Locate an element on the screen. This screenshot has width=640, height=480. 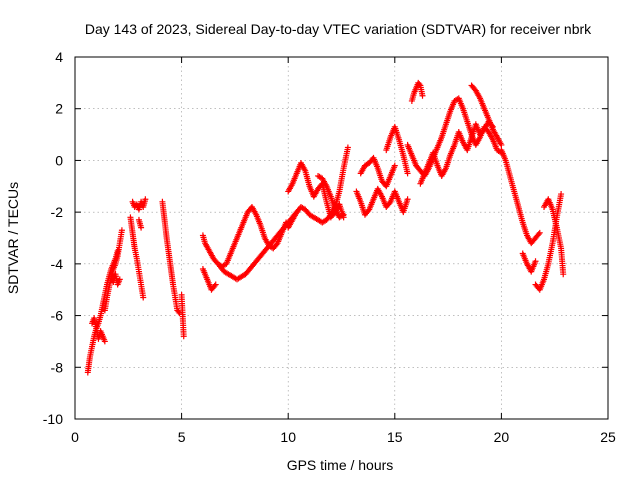
series-s9 is located at coordinates (182, 315).